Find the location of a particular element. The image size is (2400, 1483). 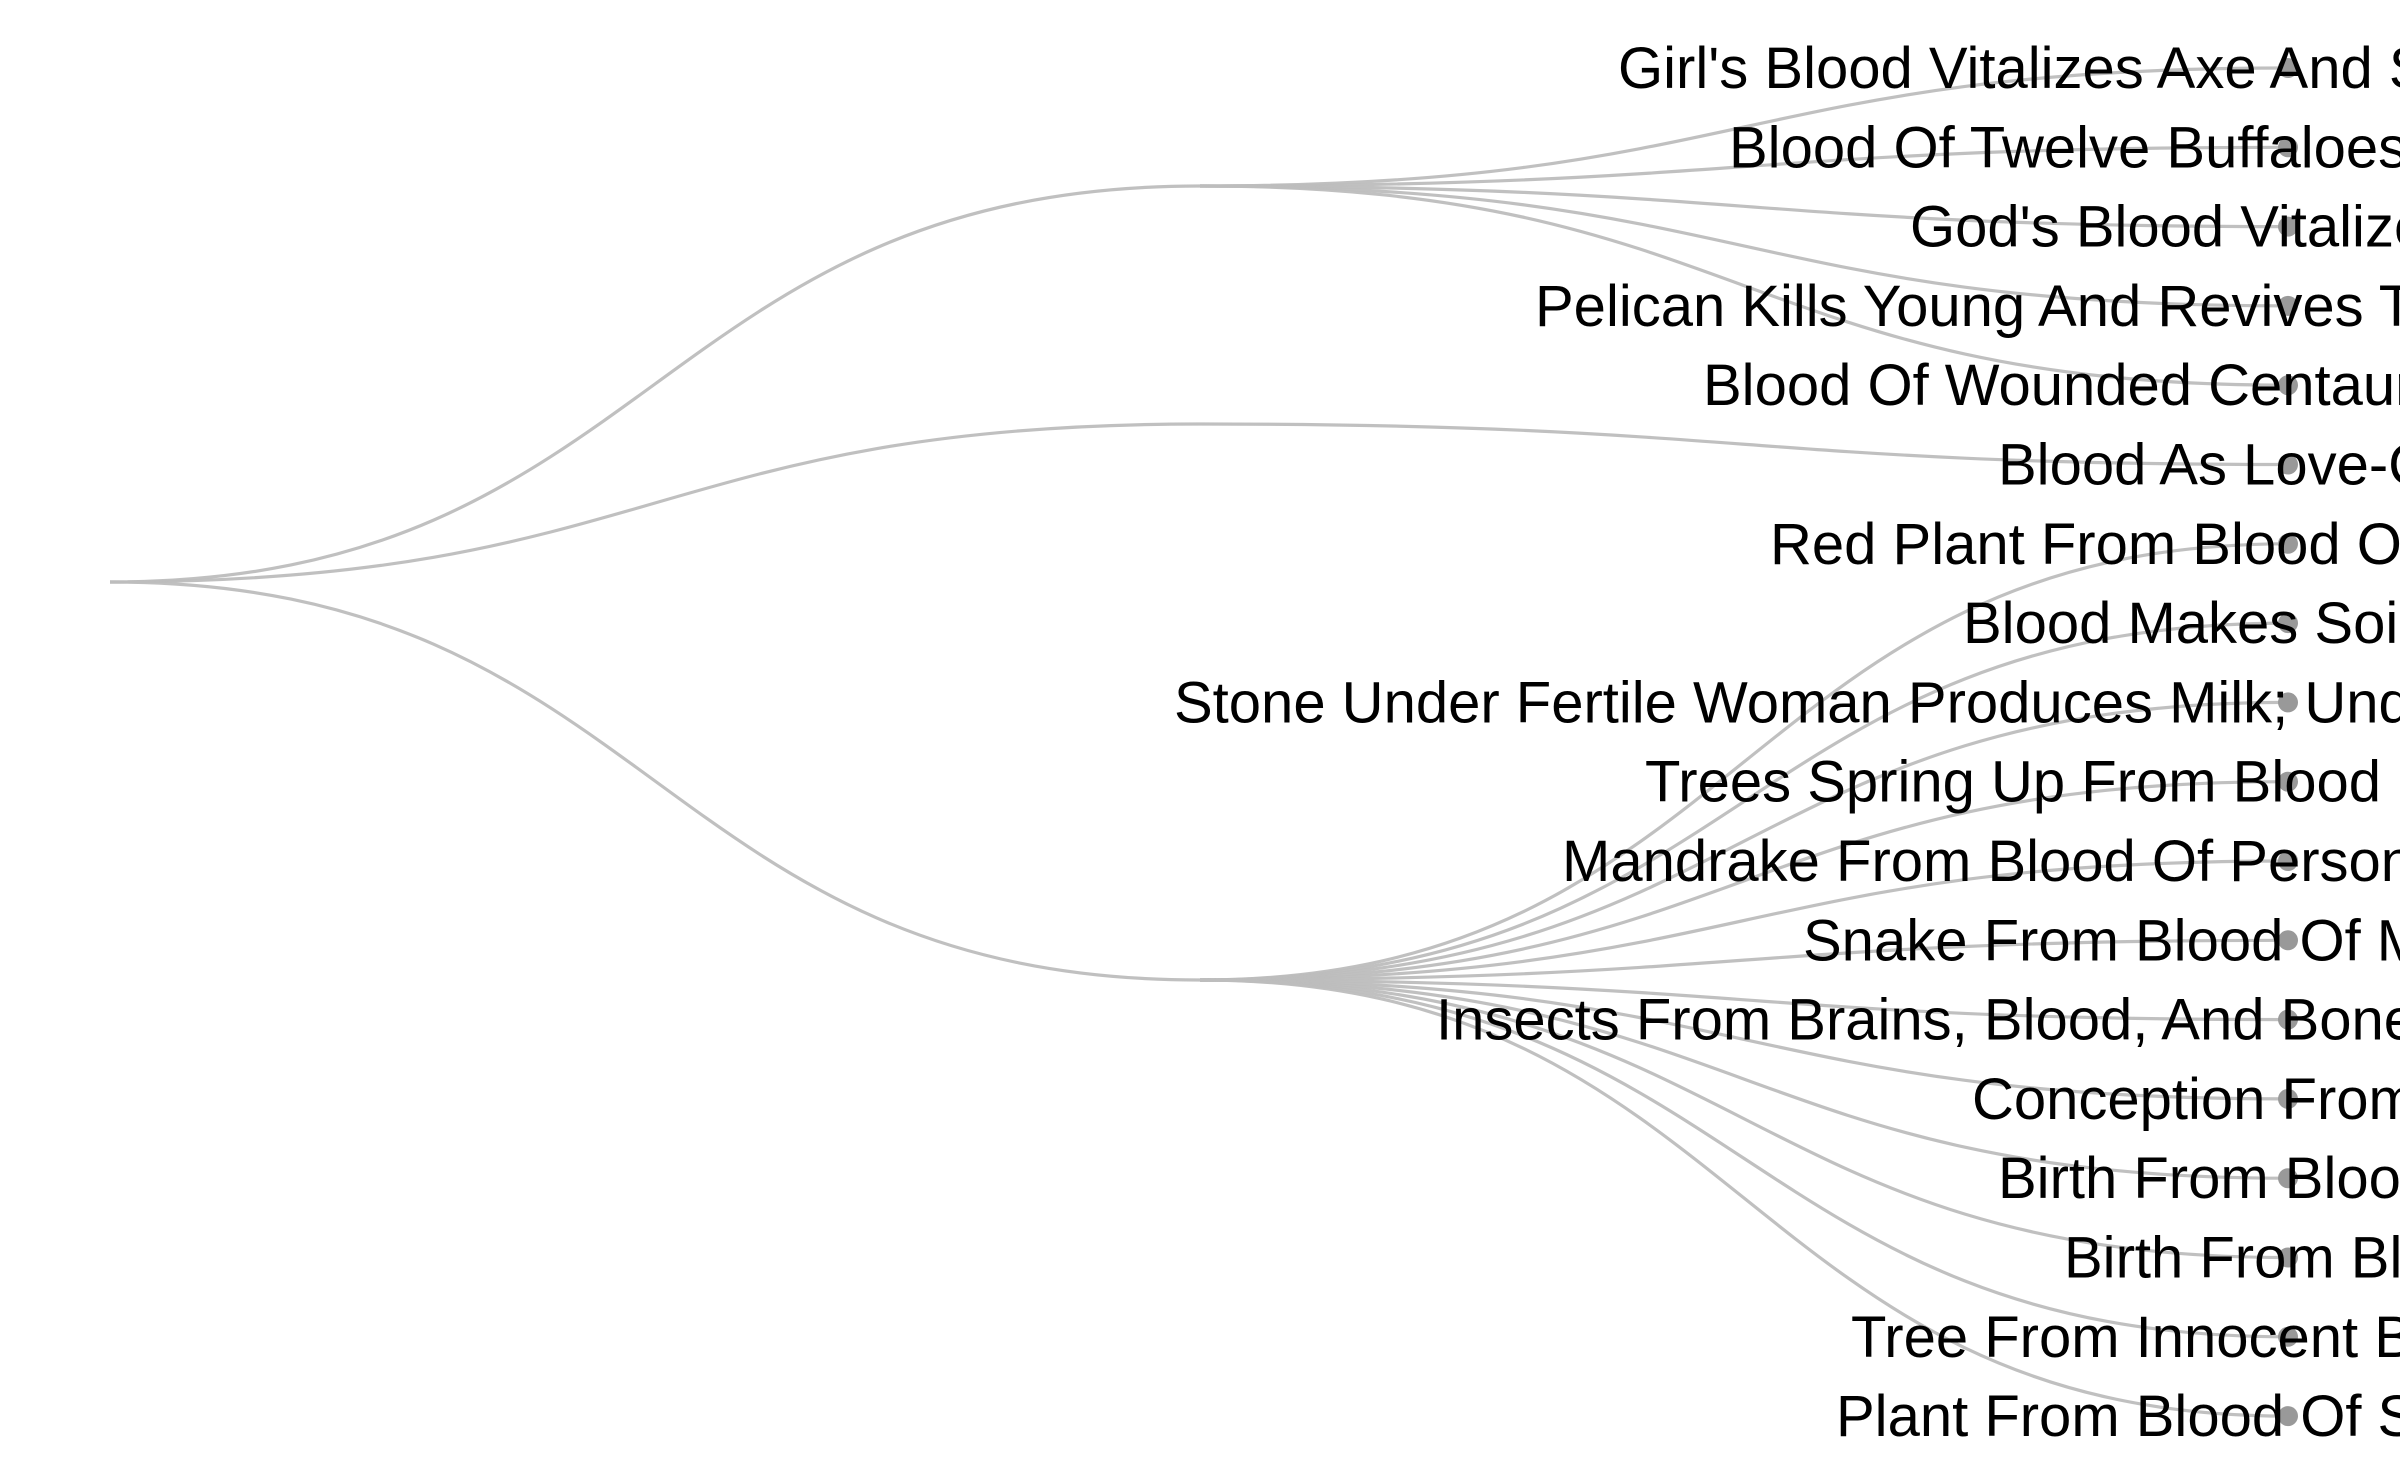

leaf-label: Snake From Blood Of Monster is located at coordinates (2101, 940).